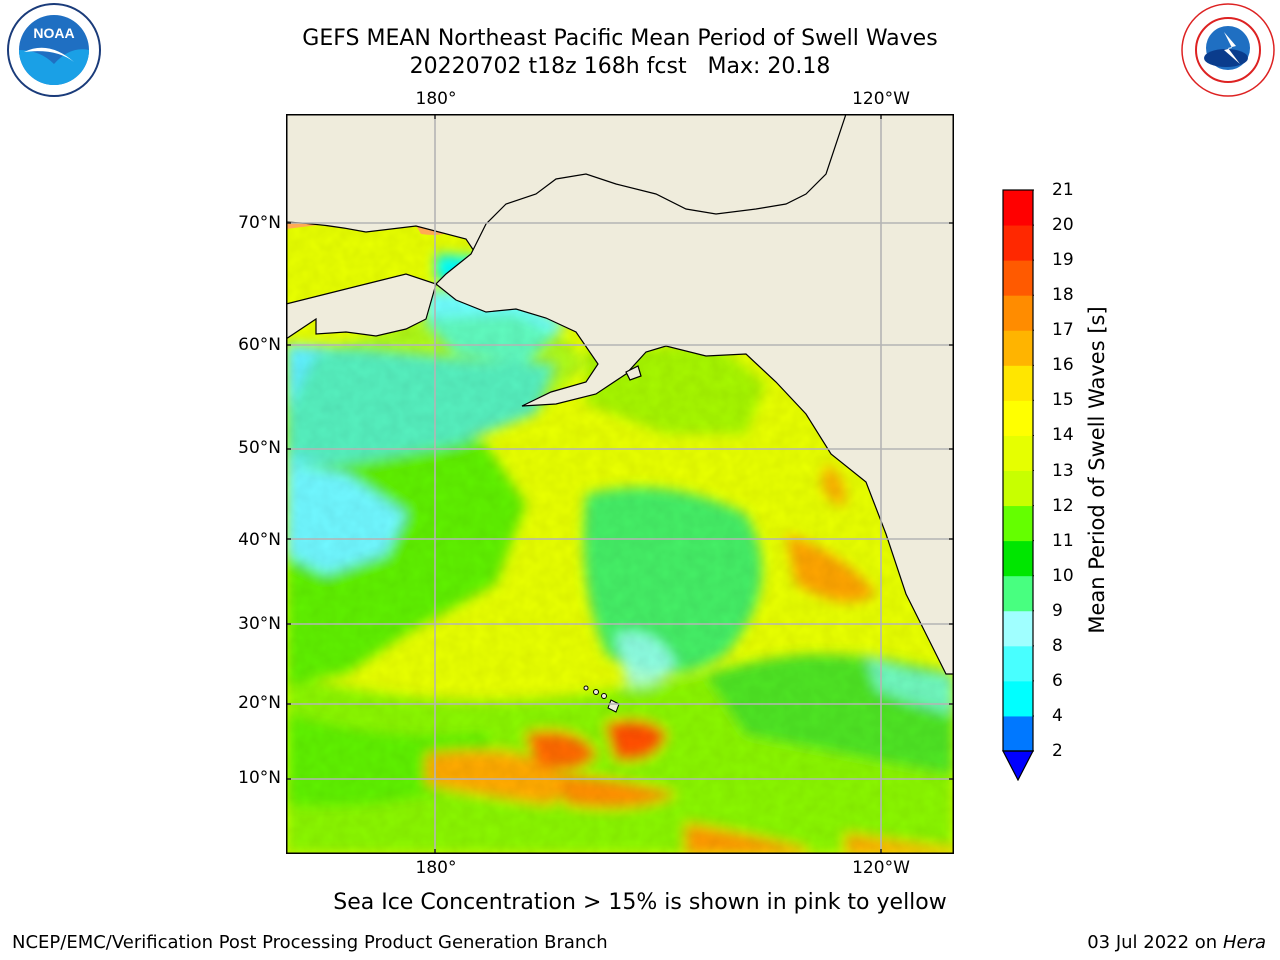 The height and width of the screenshot is (960, 1280). What do you see at coordinates (1063, 470) in the screenshot?
I see `colorbar-tick-label: 13` at bounding box center [1063, 470].